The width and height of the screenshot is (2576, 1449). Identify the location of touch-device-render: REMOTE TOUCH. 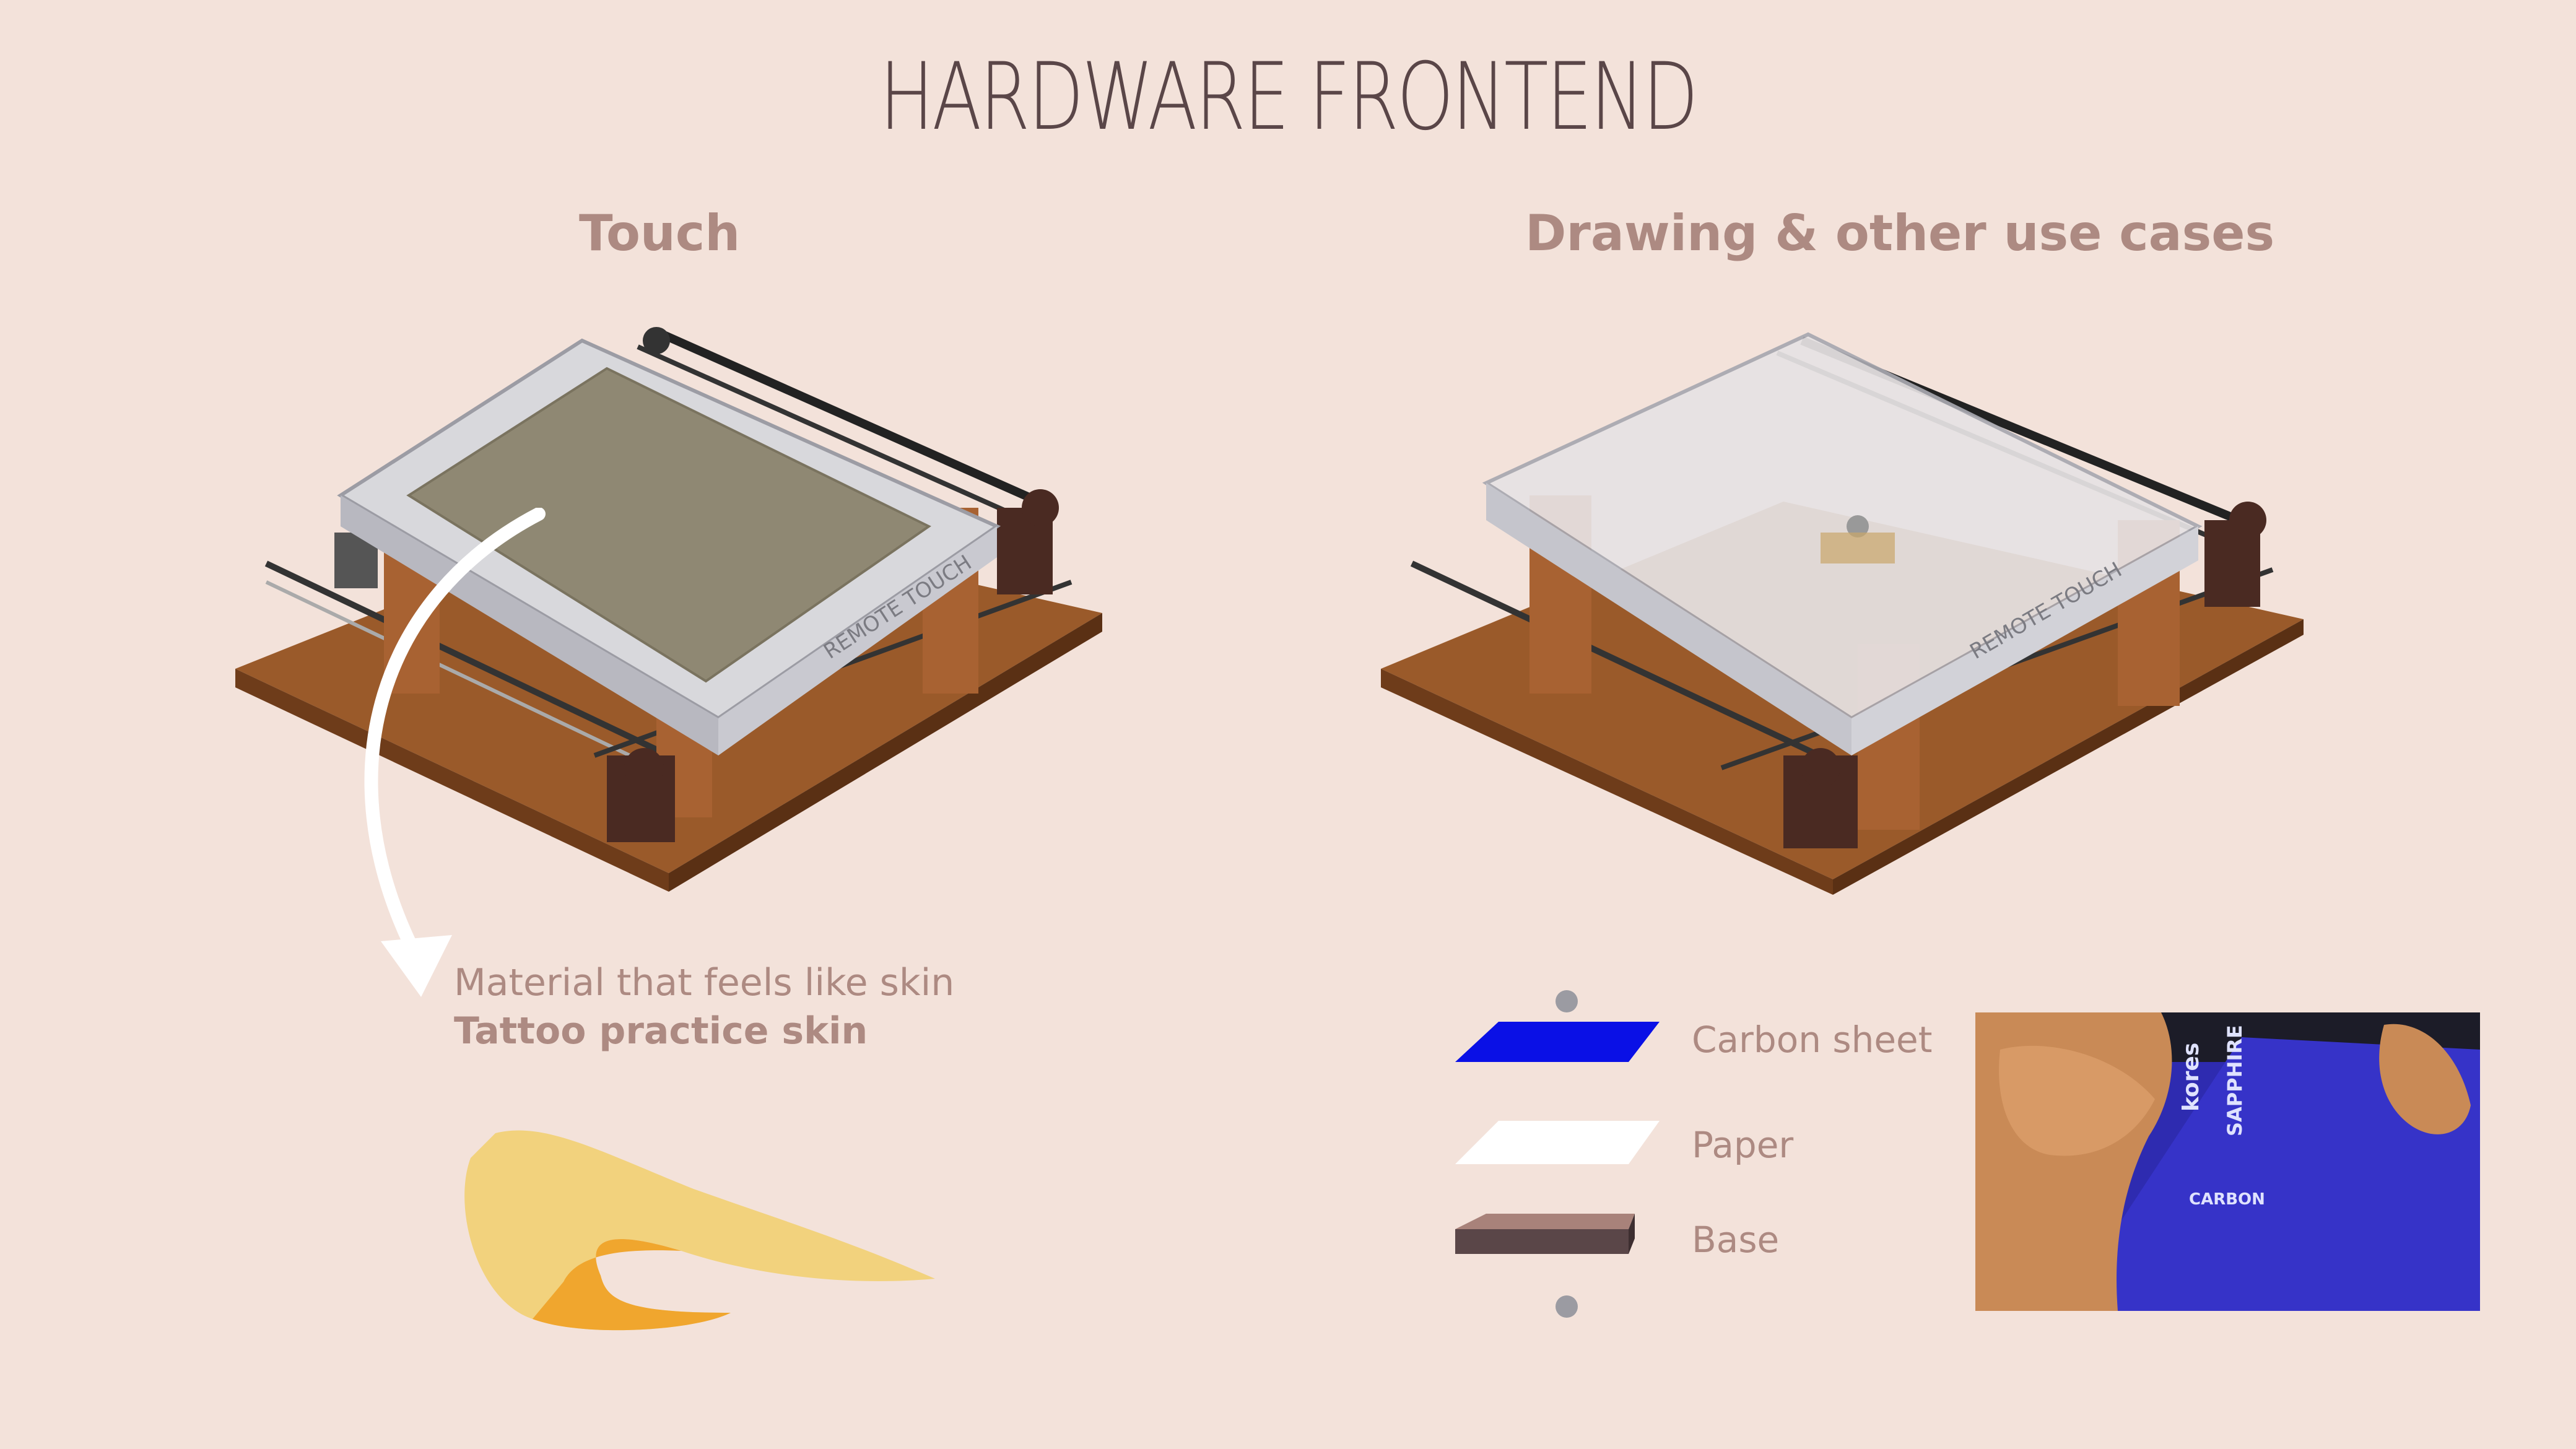
(668, 609).